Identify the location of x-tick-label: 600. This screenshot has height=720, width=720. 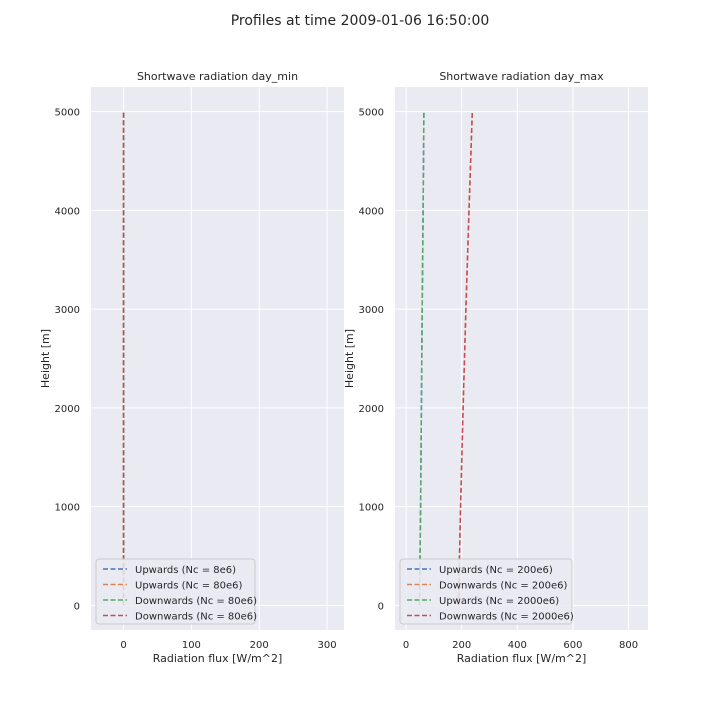
(572, 645).